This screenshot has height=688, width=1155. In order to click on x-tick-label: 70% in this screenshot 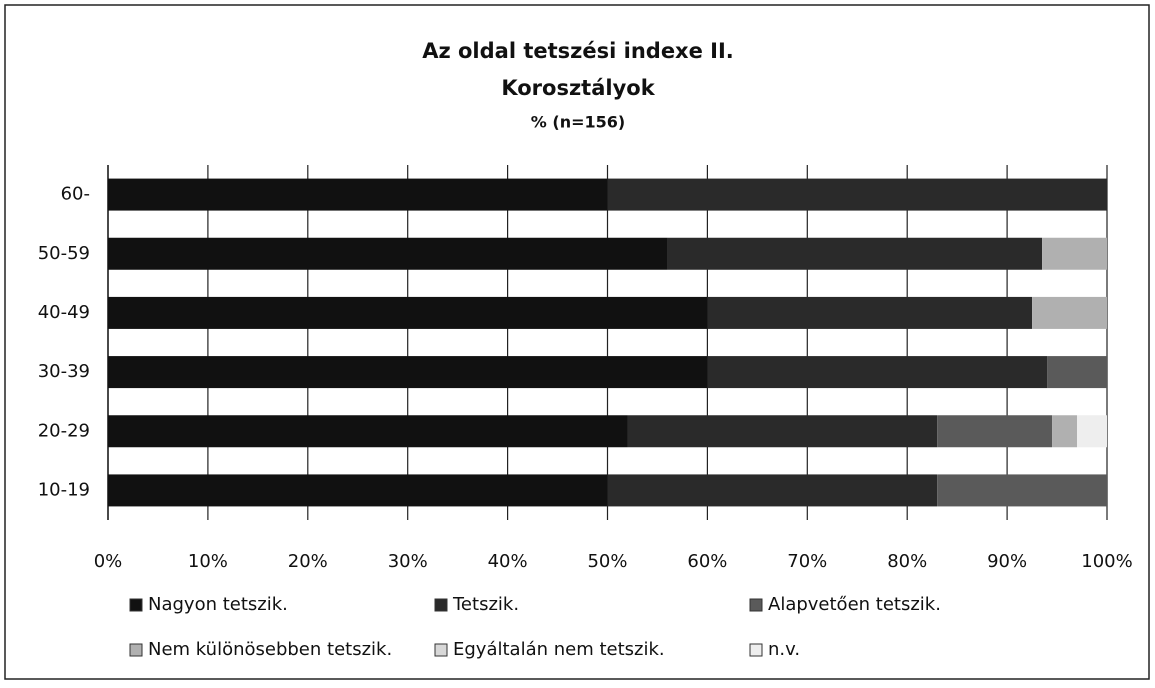, I will do `click(807, 561)`.